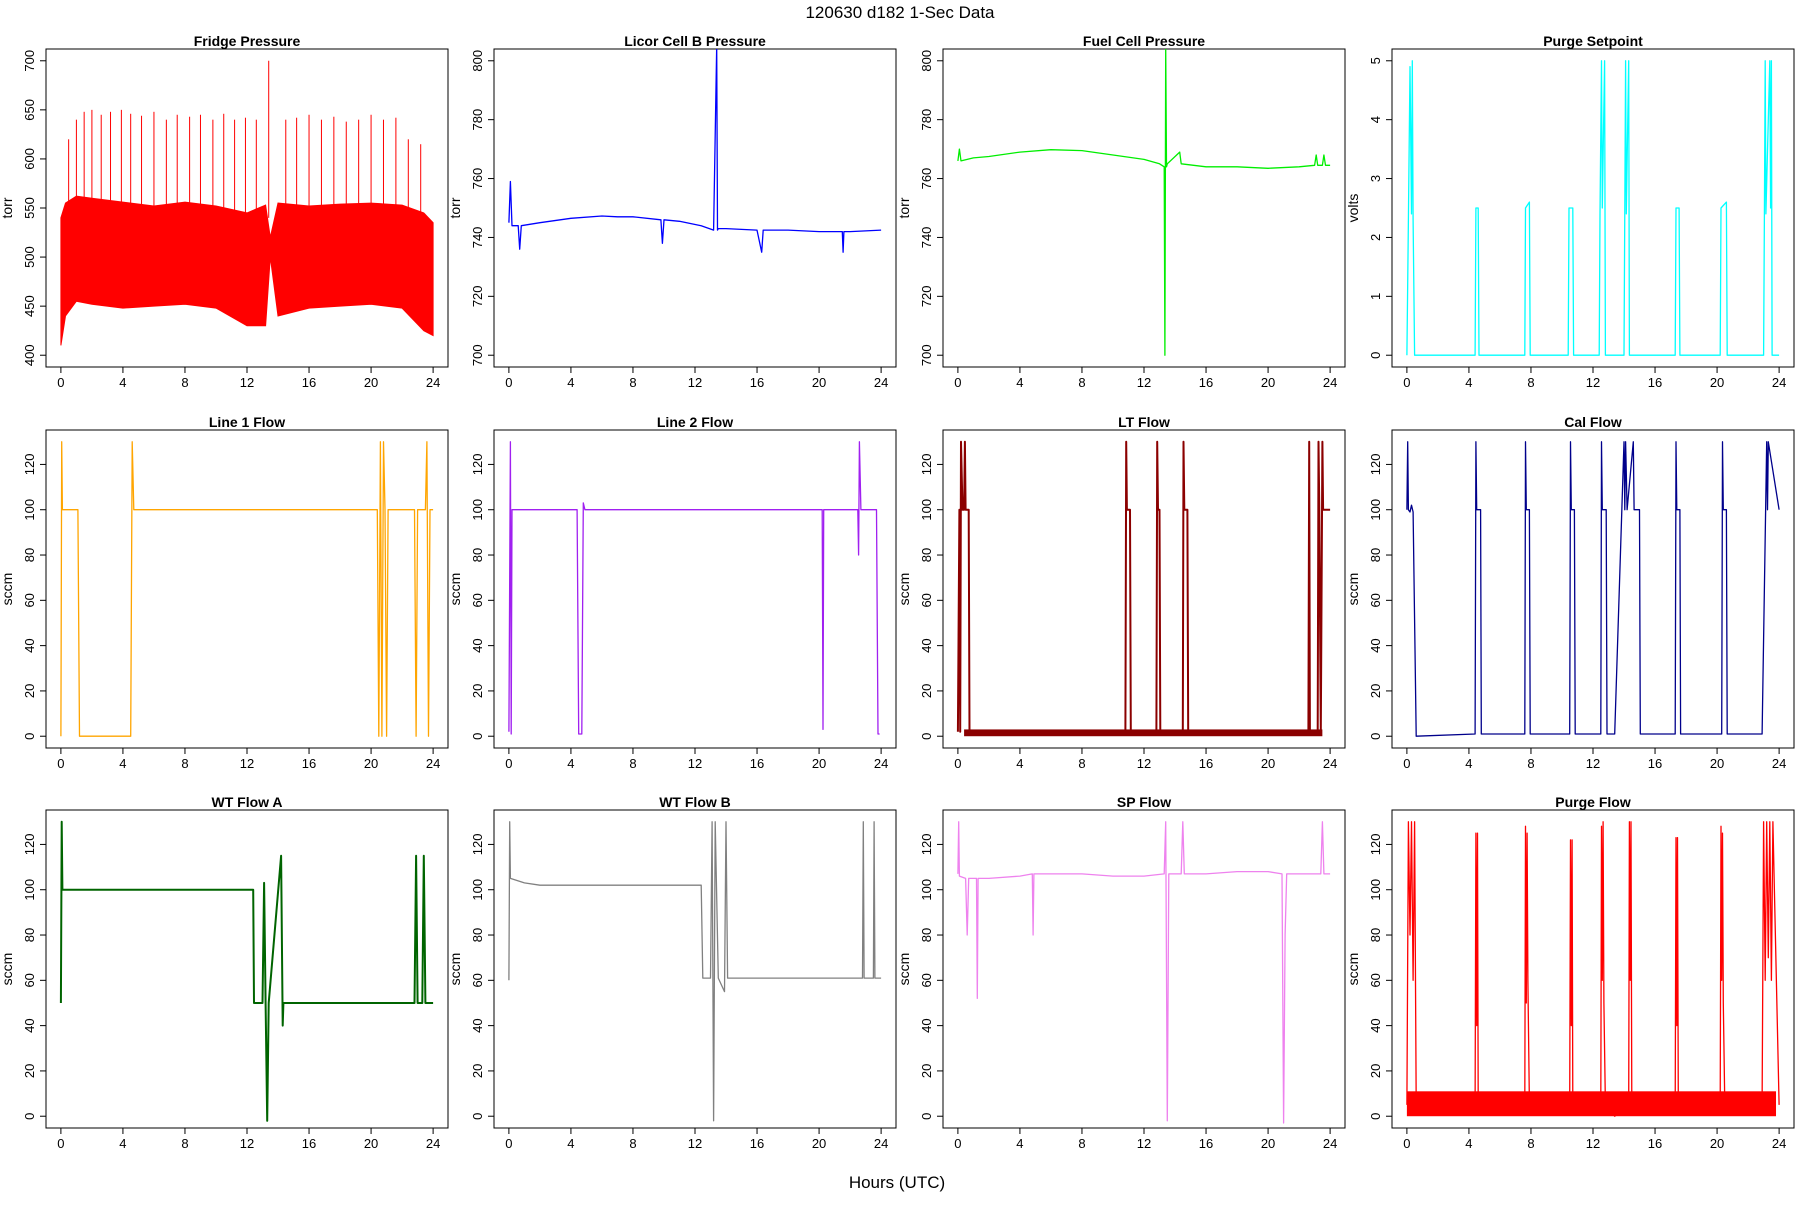  What do you see at coordinates (477, 120) in the screenshot?
I see `y-tick-label: 780` at bounding box center [477, 120].